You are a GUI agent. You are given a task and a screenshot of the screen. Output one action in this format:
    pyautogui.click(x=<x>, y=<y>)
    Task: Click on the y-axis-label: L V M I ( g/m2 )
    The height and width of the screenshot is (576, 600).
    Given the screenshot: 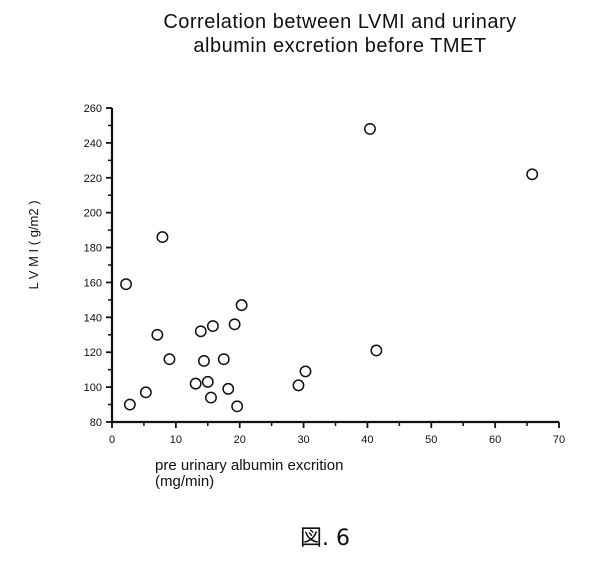 What is the action you would take?
    pyautogui.click(x=33, y=244)
    